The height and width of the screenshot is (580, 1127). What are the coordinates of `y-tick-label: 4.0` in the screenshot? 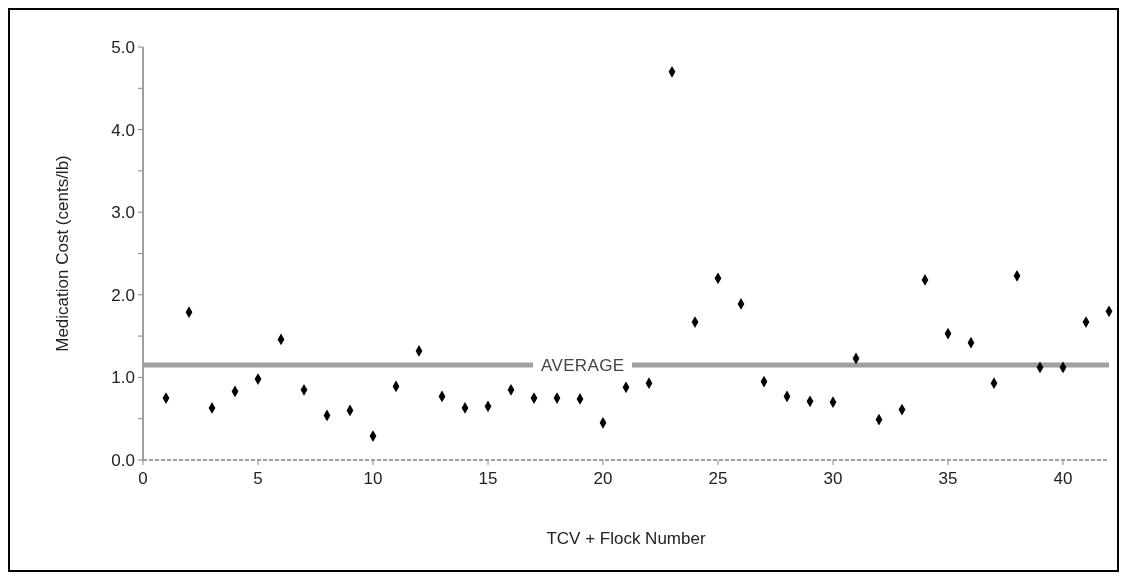 It's located at (123, 130).